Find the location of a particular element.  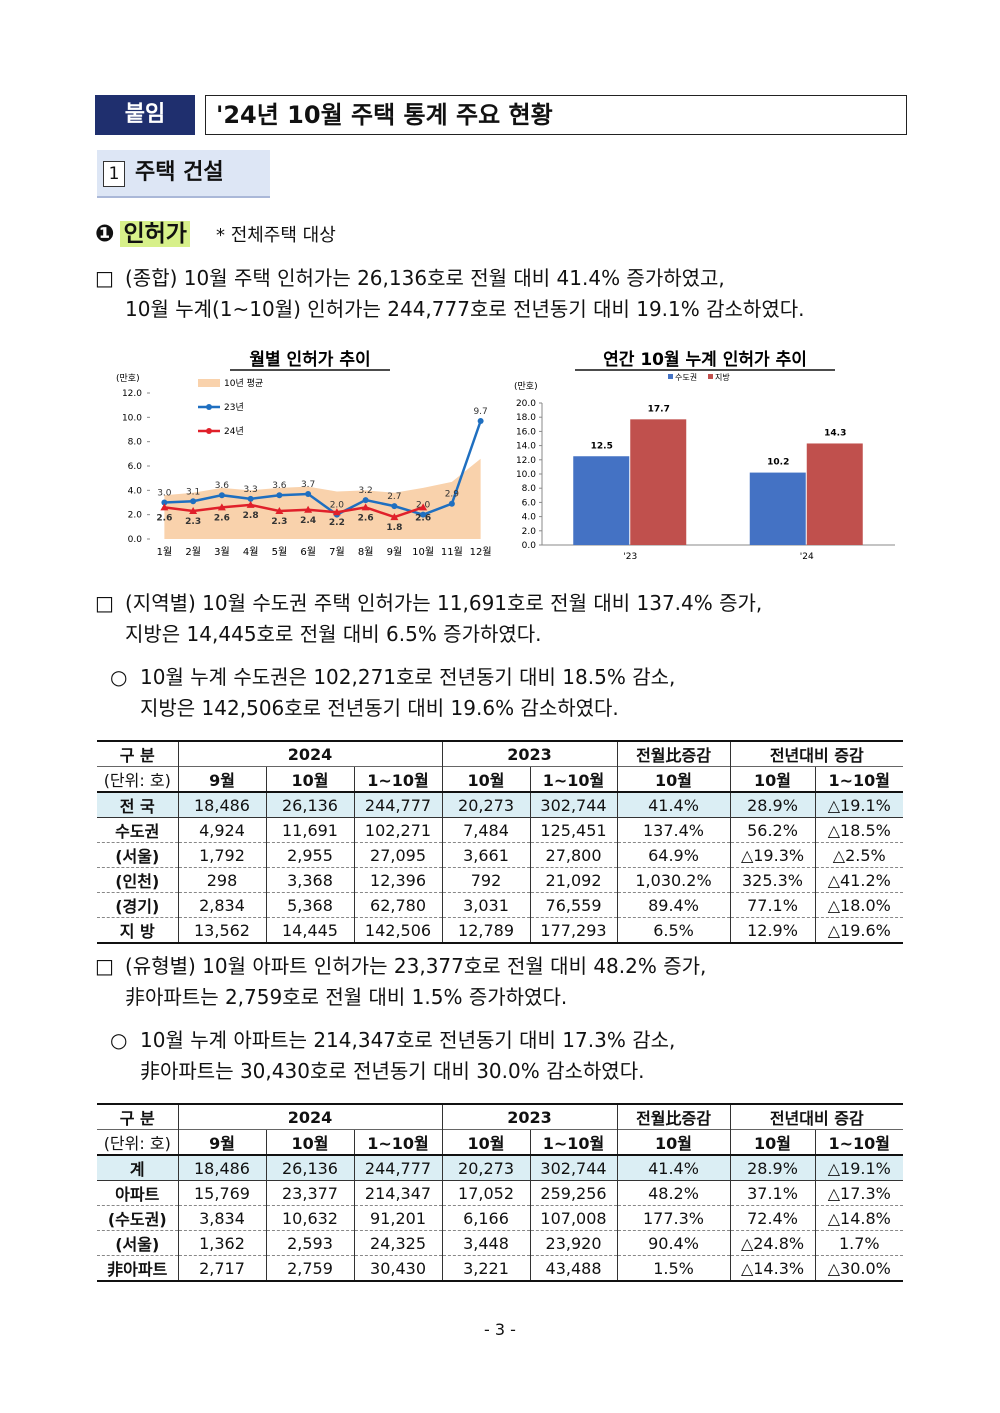

legend-label: 수도권 is located at coordinates (686, 377).